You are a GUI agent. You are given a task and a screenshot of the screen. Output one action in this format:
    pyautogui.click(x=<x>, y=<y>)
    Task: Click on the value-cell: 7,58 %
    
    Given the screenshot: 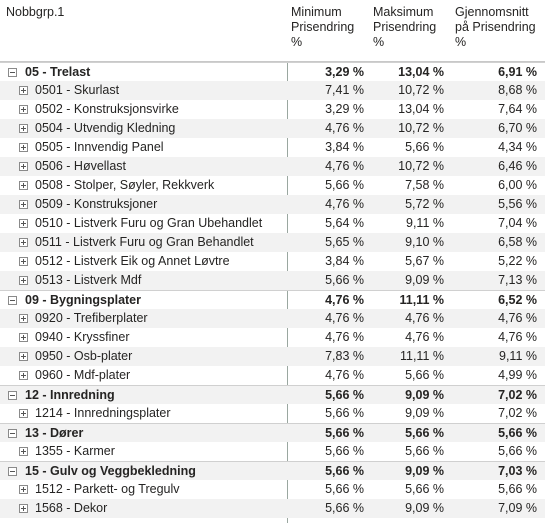 What is the action you would take?
    pyautogui.click(x=424, y=185)
    